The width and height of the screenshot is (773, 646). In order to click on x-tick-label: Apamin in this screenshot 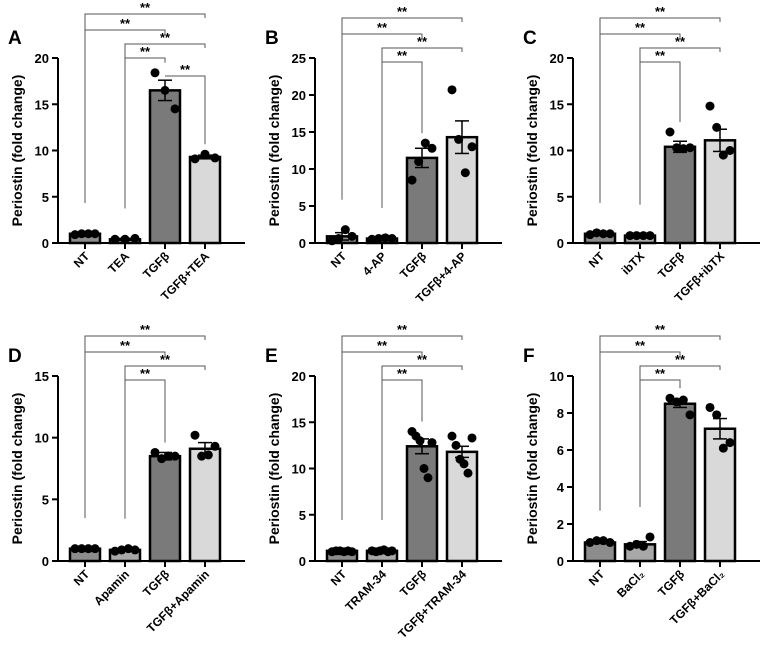, I will do `click(111, 587)`.